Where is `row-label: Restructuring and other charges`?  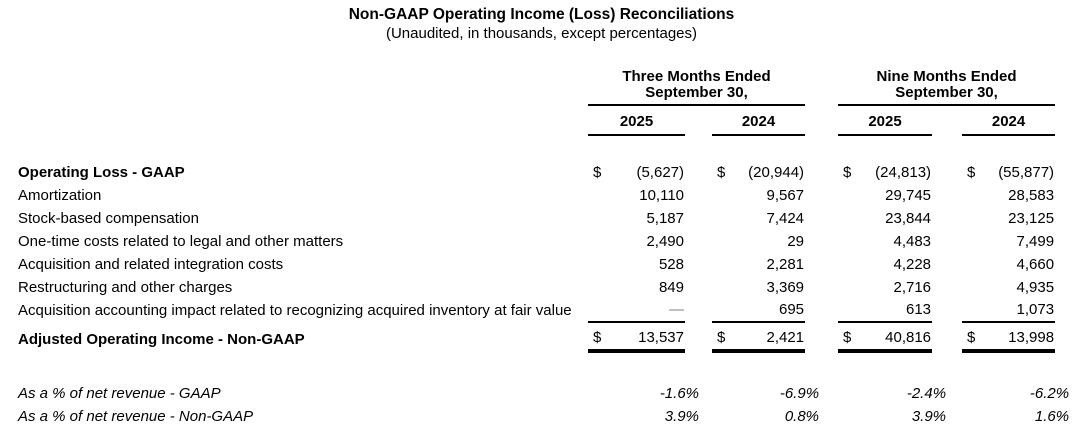 row-label: Restructuring and other charges is located at coordinates (125, 287).